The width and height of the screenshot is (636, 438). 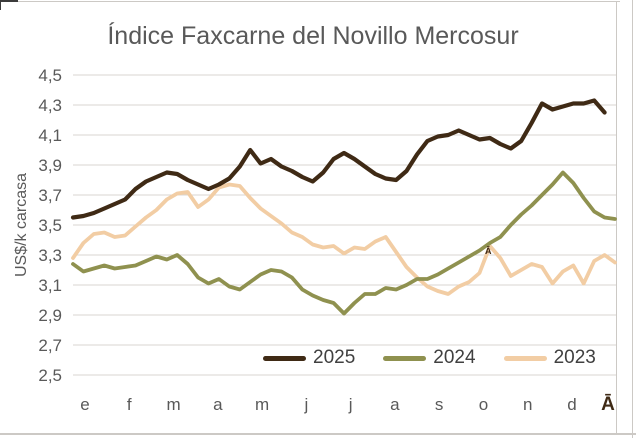 What do you see at coordinates (571, 404) in the screenshot?
I see `x-axis-month-label: d` at bounding box center [571, 404].